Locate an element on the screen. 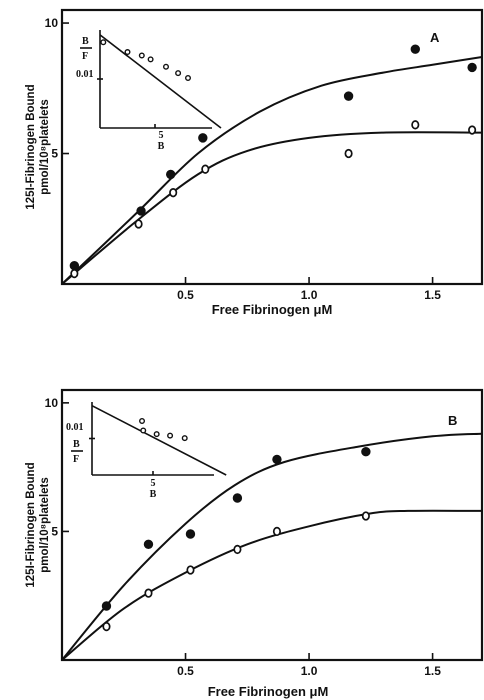 The image size is (484, 700). panel-b-inset-x-tick-label: 5 is located at coordinates (153, 483).